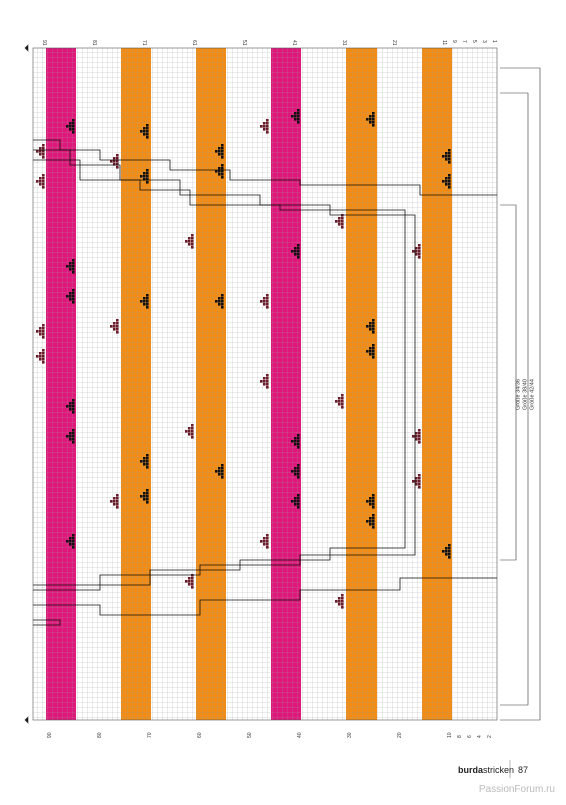 This screenshot has height=805, width=566. What do you see at coordinates (200, 735) in the screenshot?
I see `row-number-bottom: 60` at bounding box center [200, 735].